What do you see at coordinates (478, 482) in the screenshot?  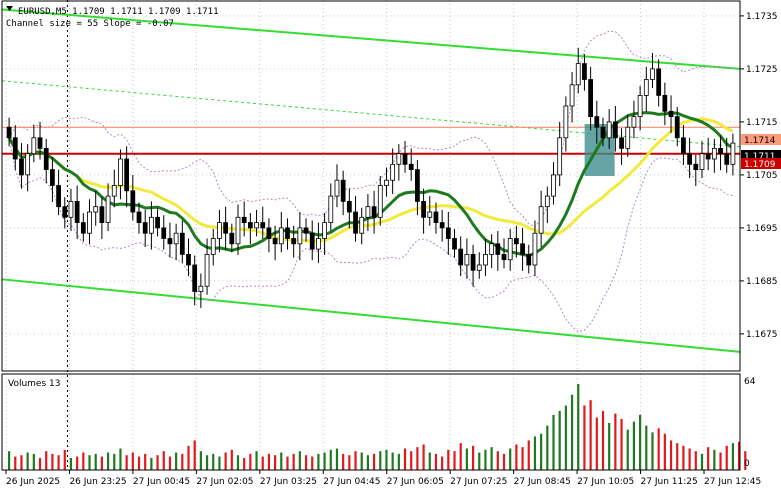 I see `x-tick-label: 27 Jun 07:25` at bounding box center [478, 482].